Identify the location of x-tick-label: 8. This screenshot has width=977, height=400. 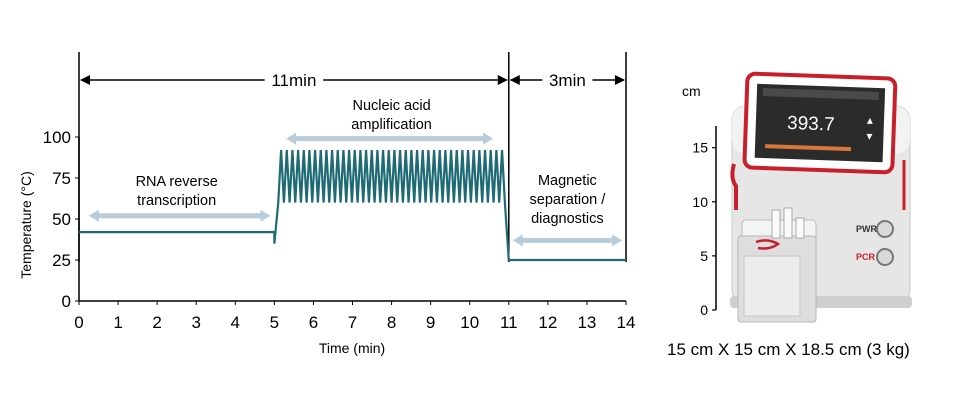
(391, 322).